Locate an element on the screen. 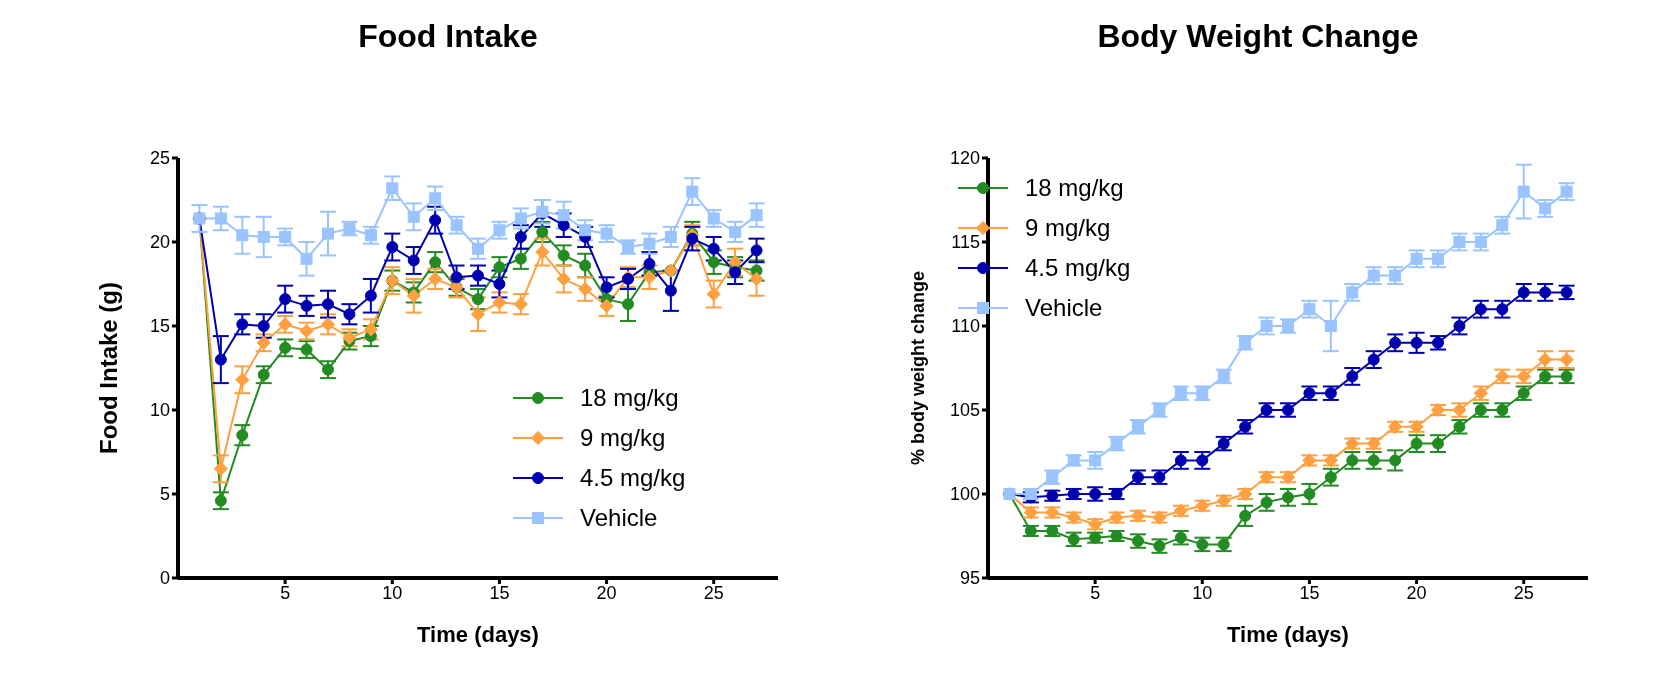 The height and width of the screenshot is (697, 1666). y-tick-label: 100 is located at coordinates (964, 494).